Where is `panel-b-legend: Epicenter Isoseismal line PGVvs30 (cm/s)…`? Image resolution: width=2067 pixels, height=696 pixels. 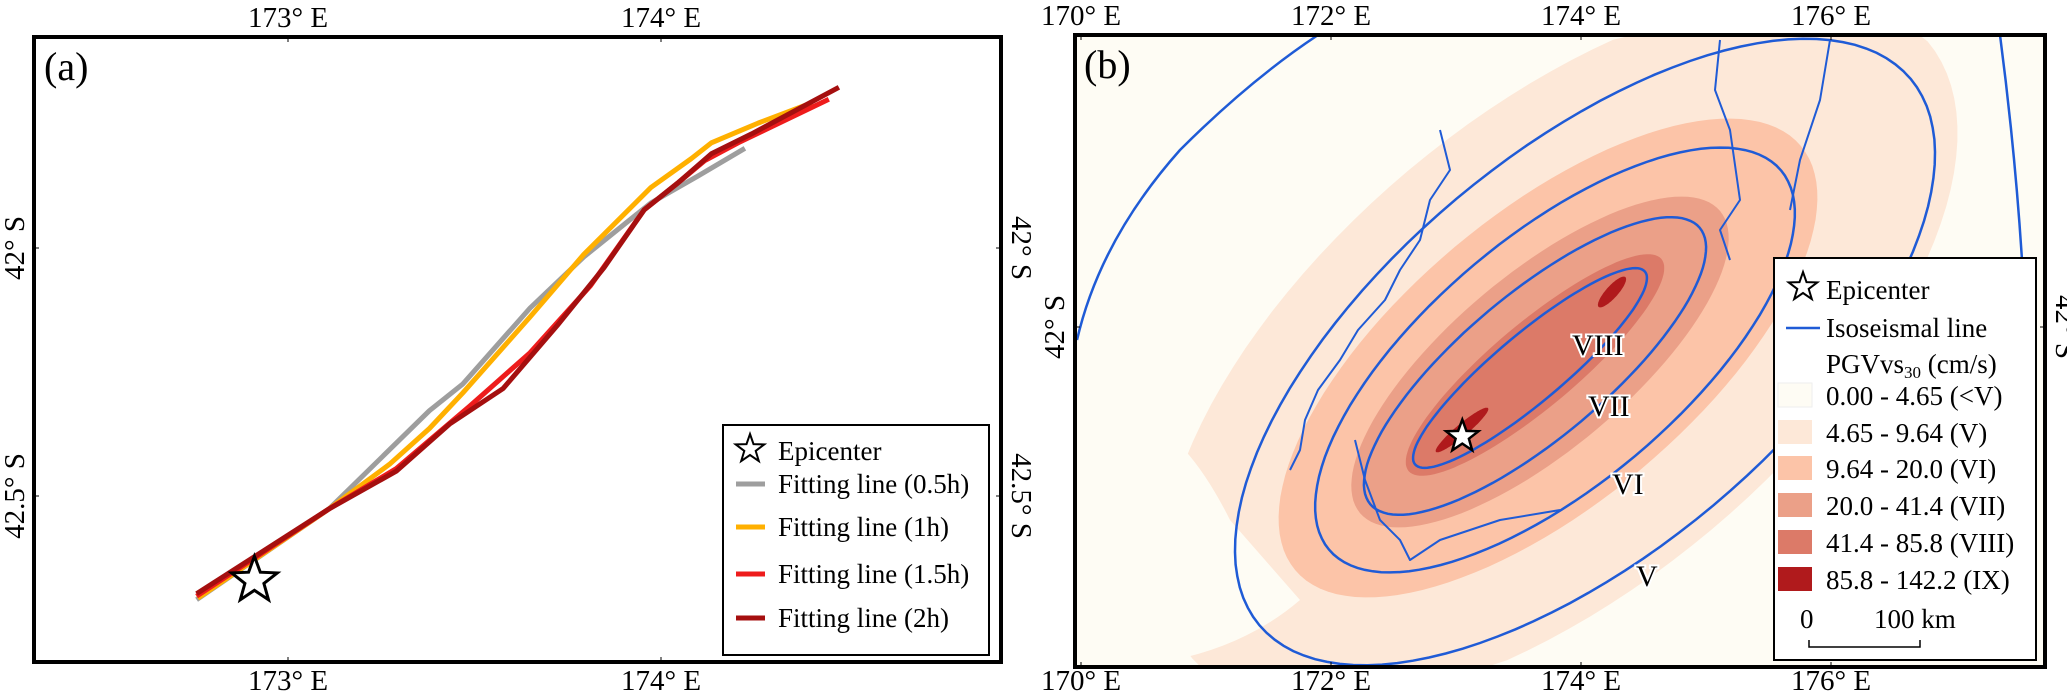 panel-b-legend: Epicenter Isoseismal line PGVvs30 (cm/s)… is located at coordinates (1905, 459).